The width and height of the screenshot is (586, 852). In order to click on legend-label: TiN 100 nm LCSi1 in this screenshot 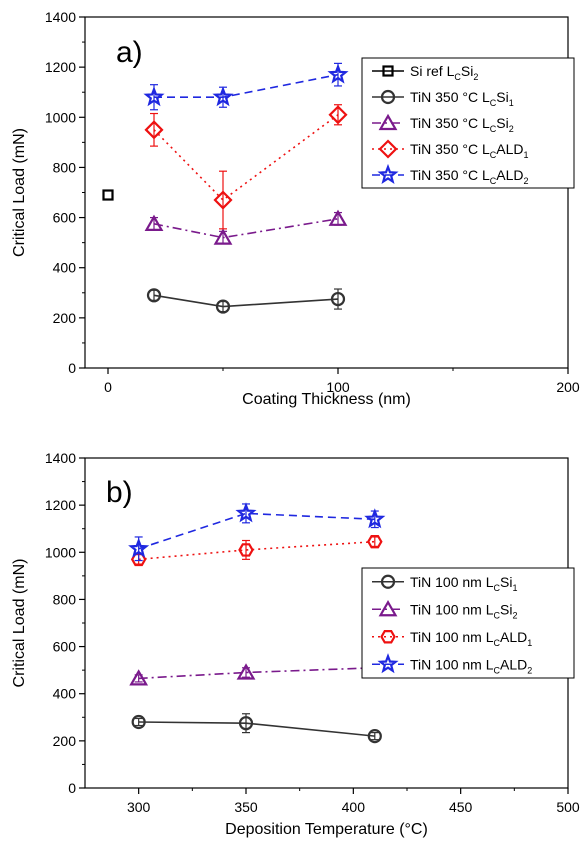, I will do `click(463, 583)`.